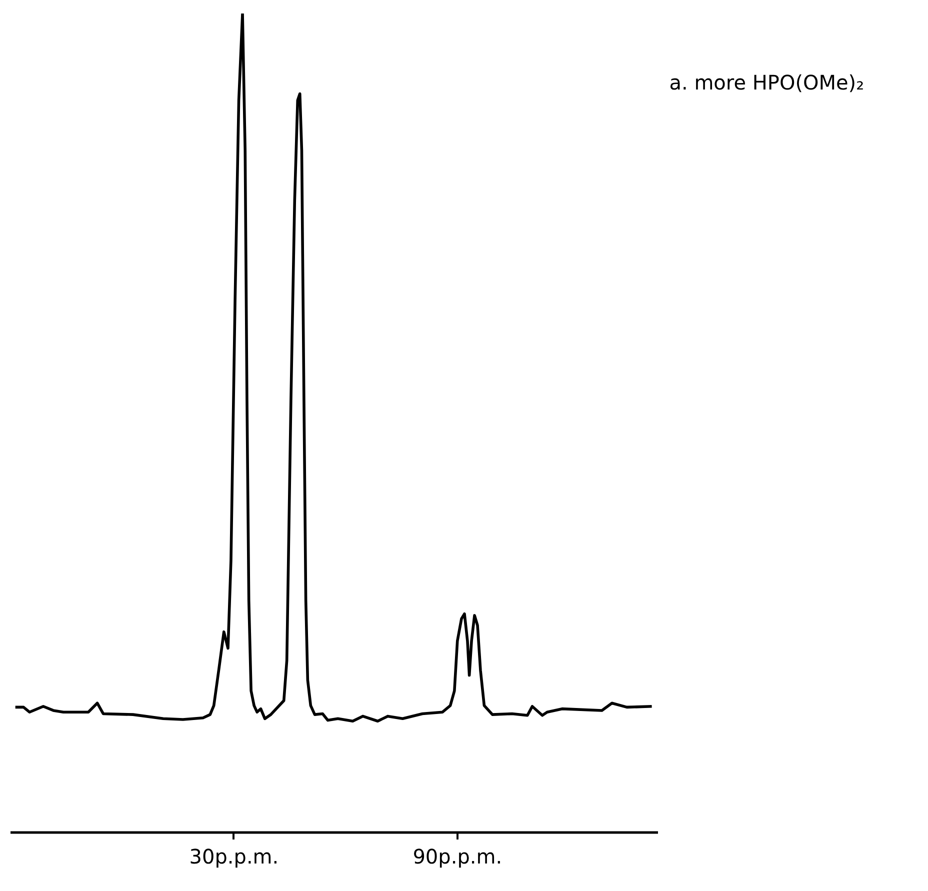 This screenshot has width=928, height=891. What do you see at coordinates (457, 856) in the screenshot?
I see `x-tick-label: 90p.p.m.` at bounding box center [457, 856].